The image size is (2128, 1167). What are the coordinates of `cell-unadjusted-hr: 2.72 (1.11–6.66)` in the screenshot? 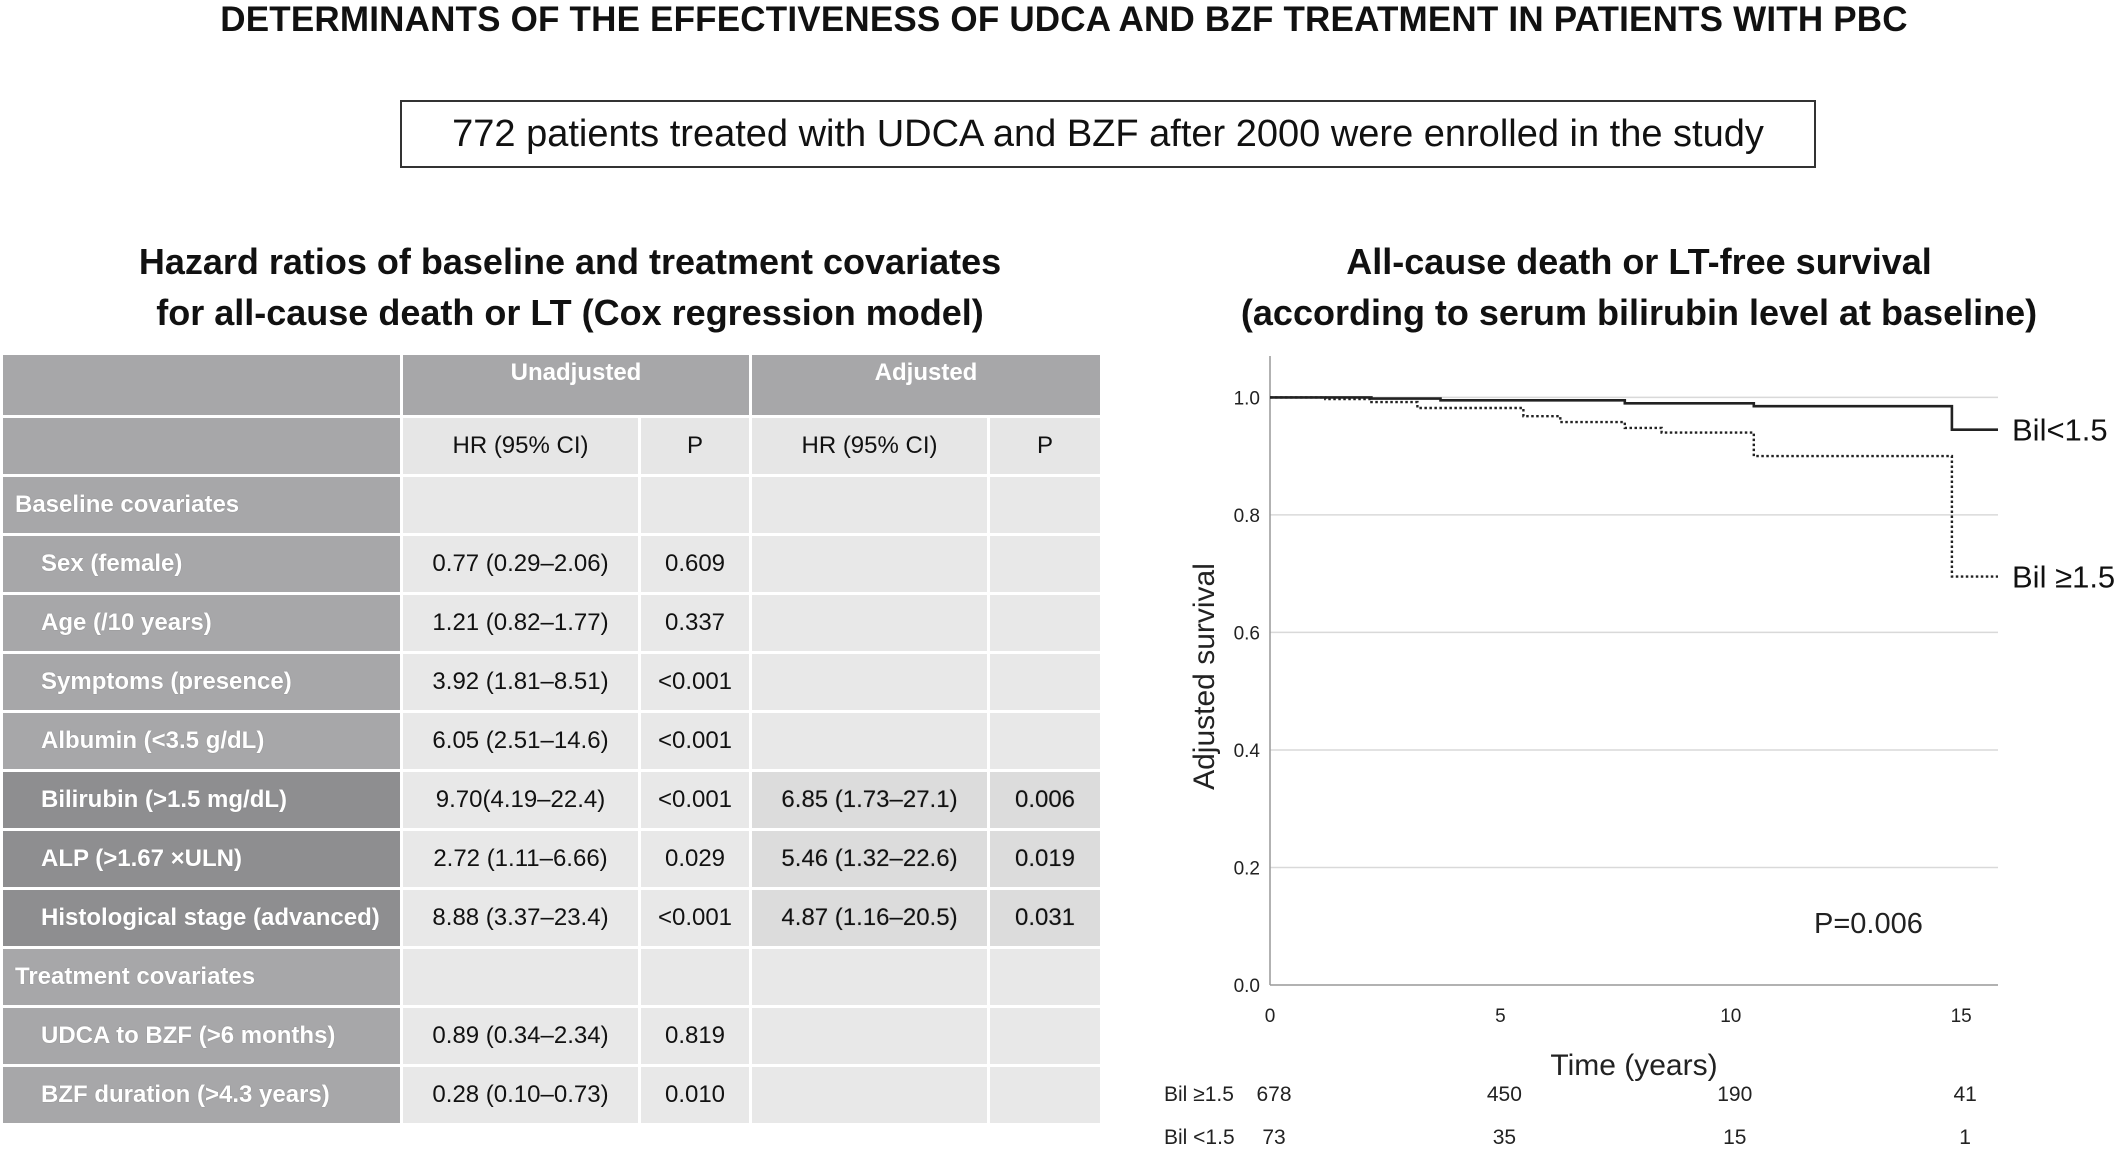 It's located at (520, 859).